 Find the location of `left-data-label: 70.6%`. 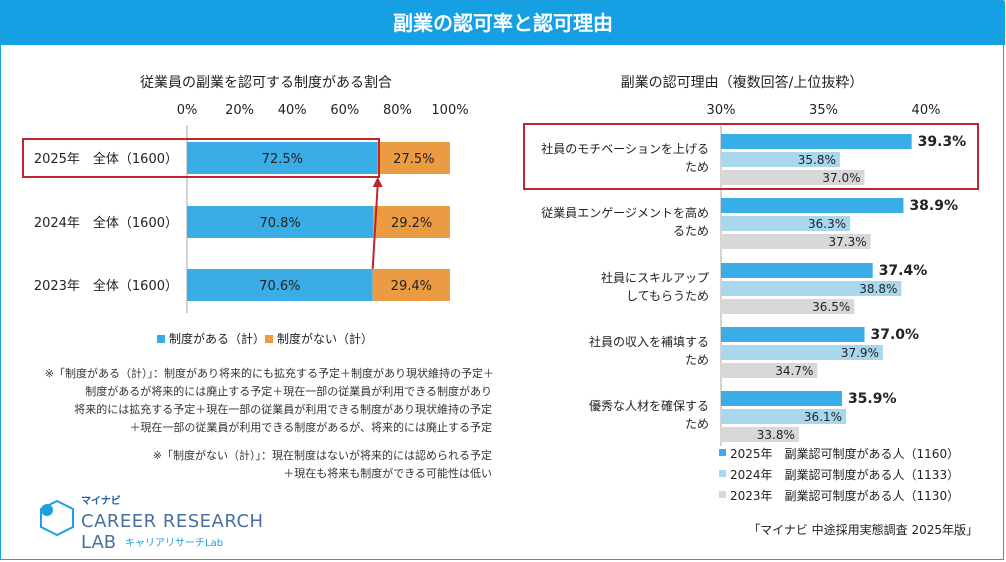

left-data-label: 70.6% is located at coordinates (279, 286).